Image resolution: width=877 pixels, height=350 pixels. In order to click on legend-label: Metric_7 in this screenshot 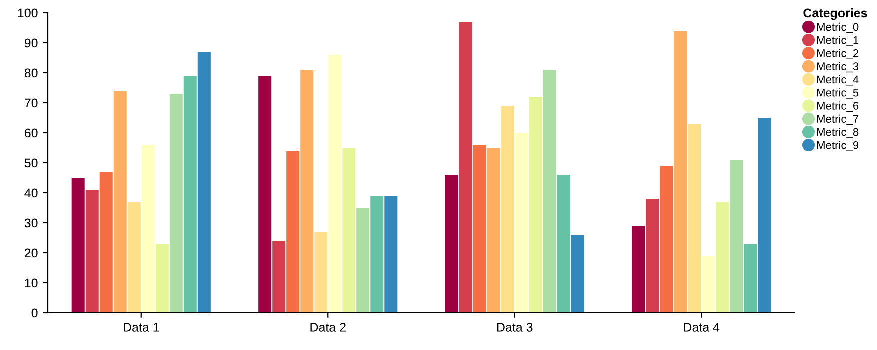, I will do `click(838, 120)`.